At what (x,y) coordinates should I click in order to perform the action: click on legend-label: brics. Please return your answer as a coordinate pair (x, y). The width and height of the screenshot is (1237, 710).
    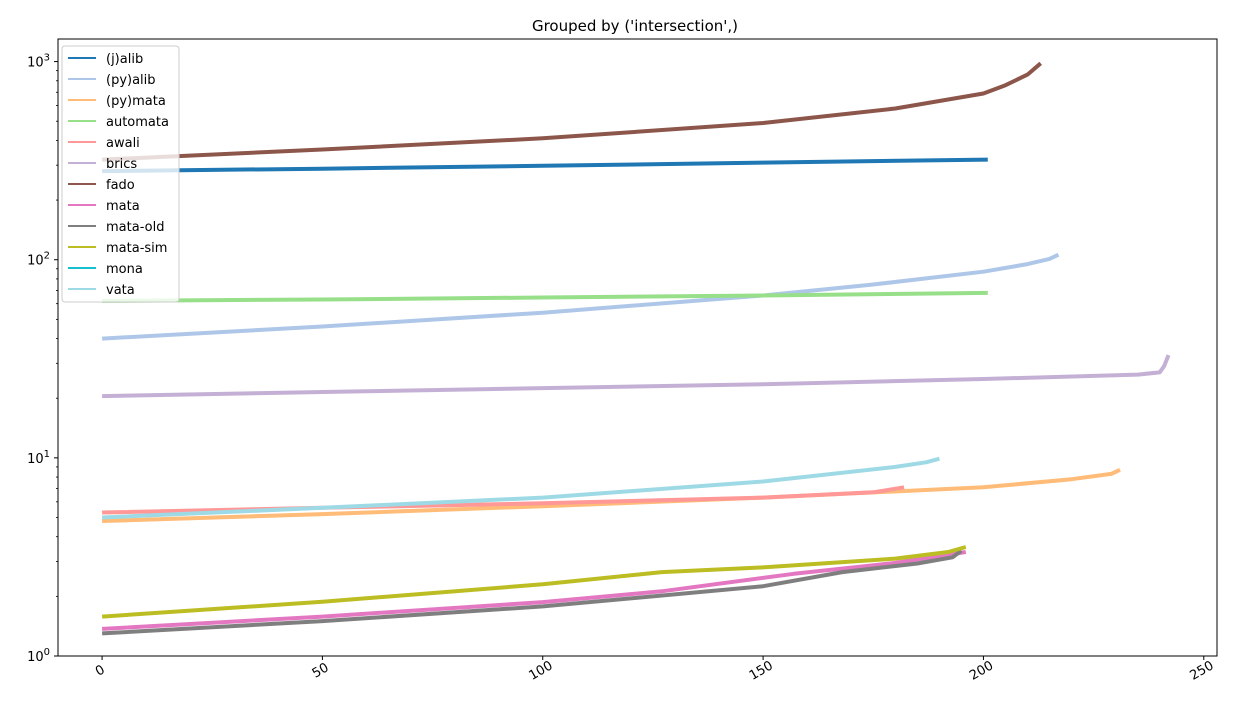
    Looking at the image, I should click on (121, 164).